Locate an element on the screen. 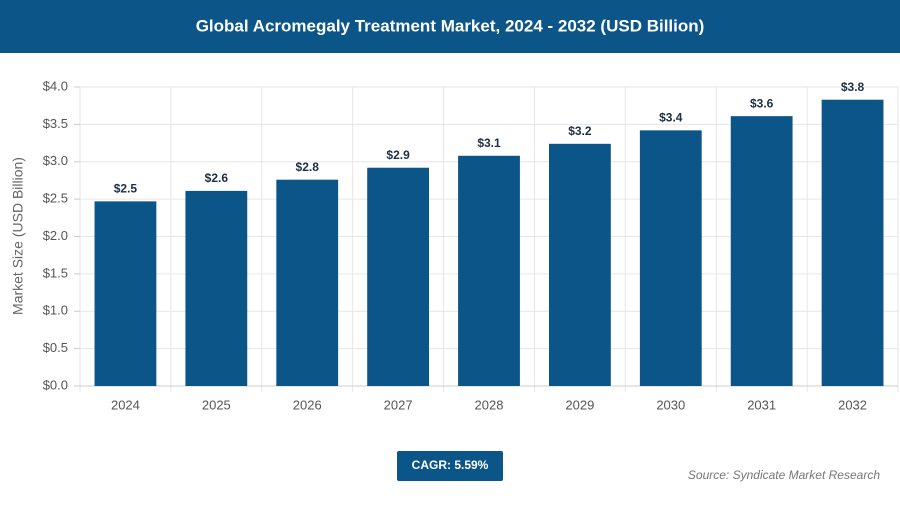  x-tick-label: 2025 is located at coordinates (216, 404).